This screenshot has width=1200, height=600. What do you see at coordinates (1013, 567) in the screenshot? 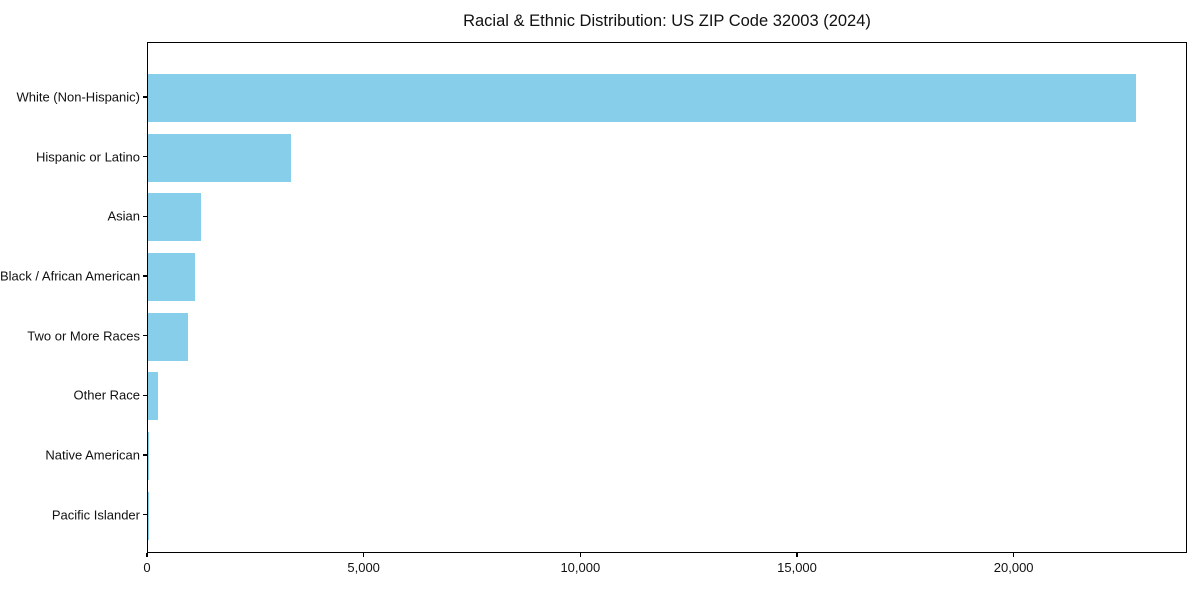
I see `x-tick-label: 20,000` at bounding box center [1013, 567].